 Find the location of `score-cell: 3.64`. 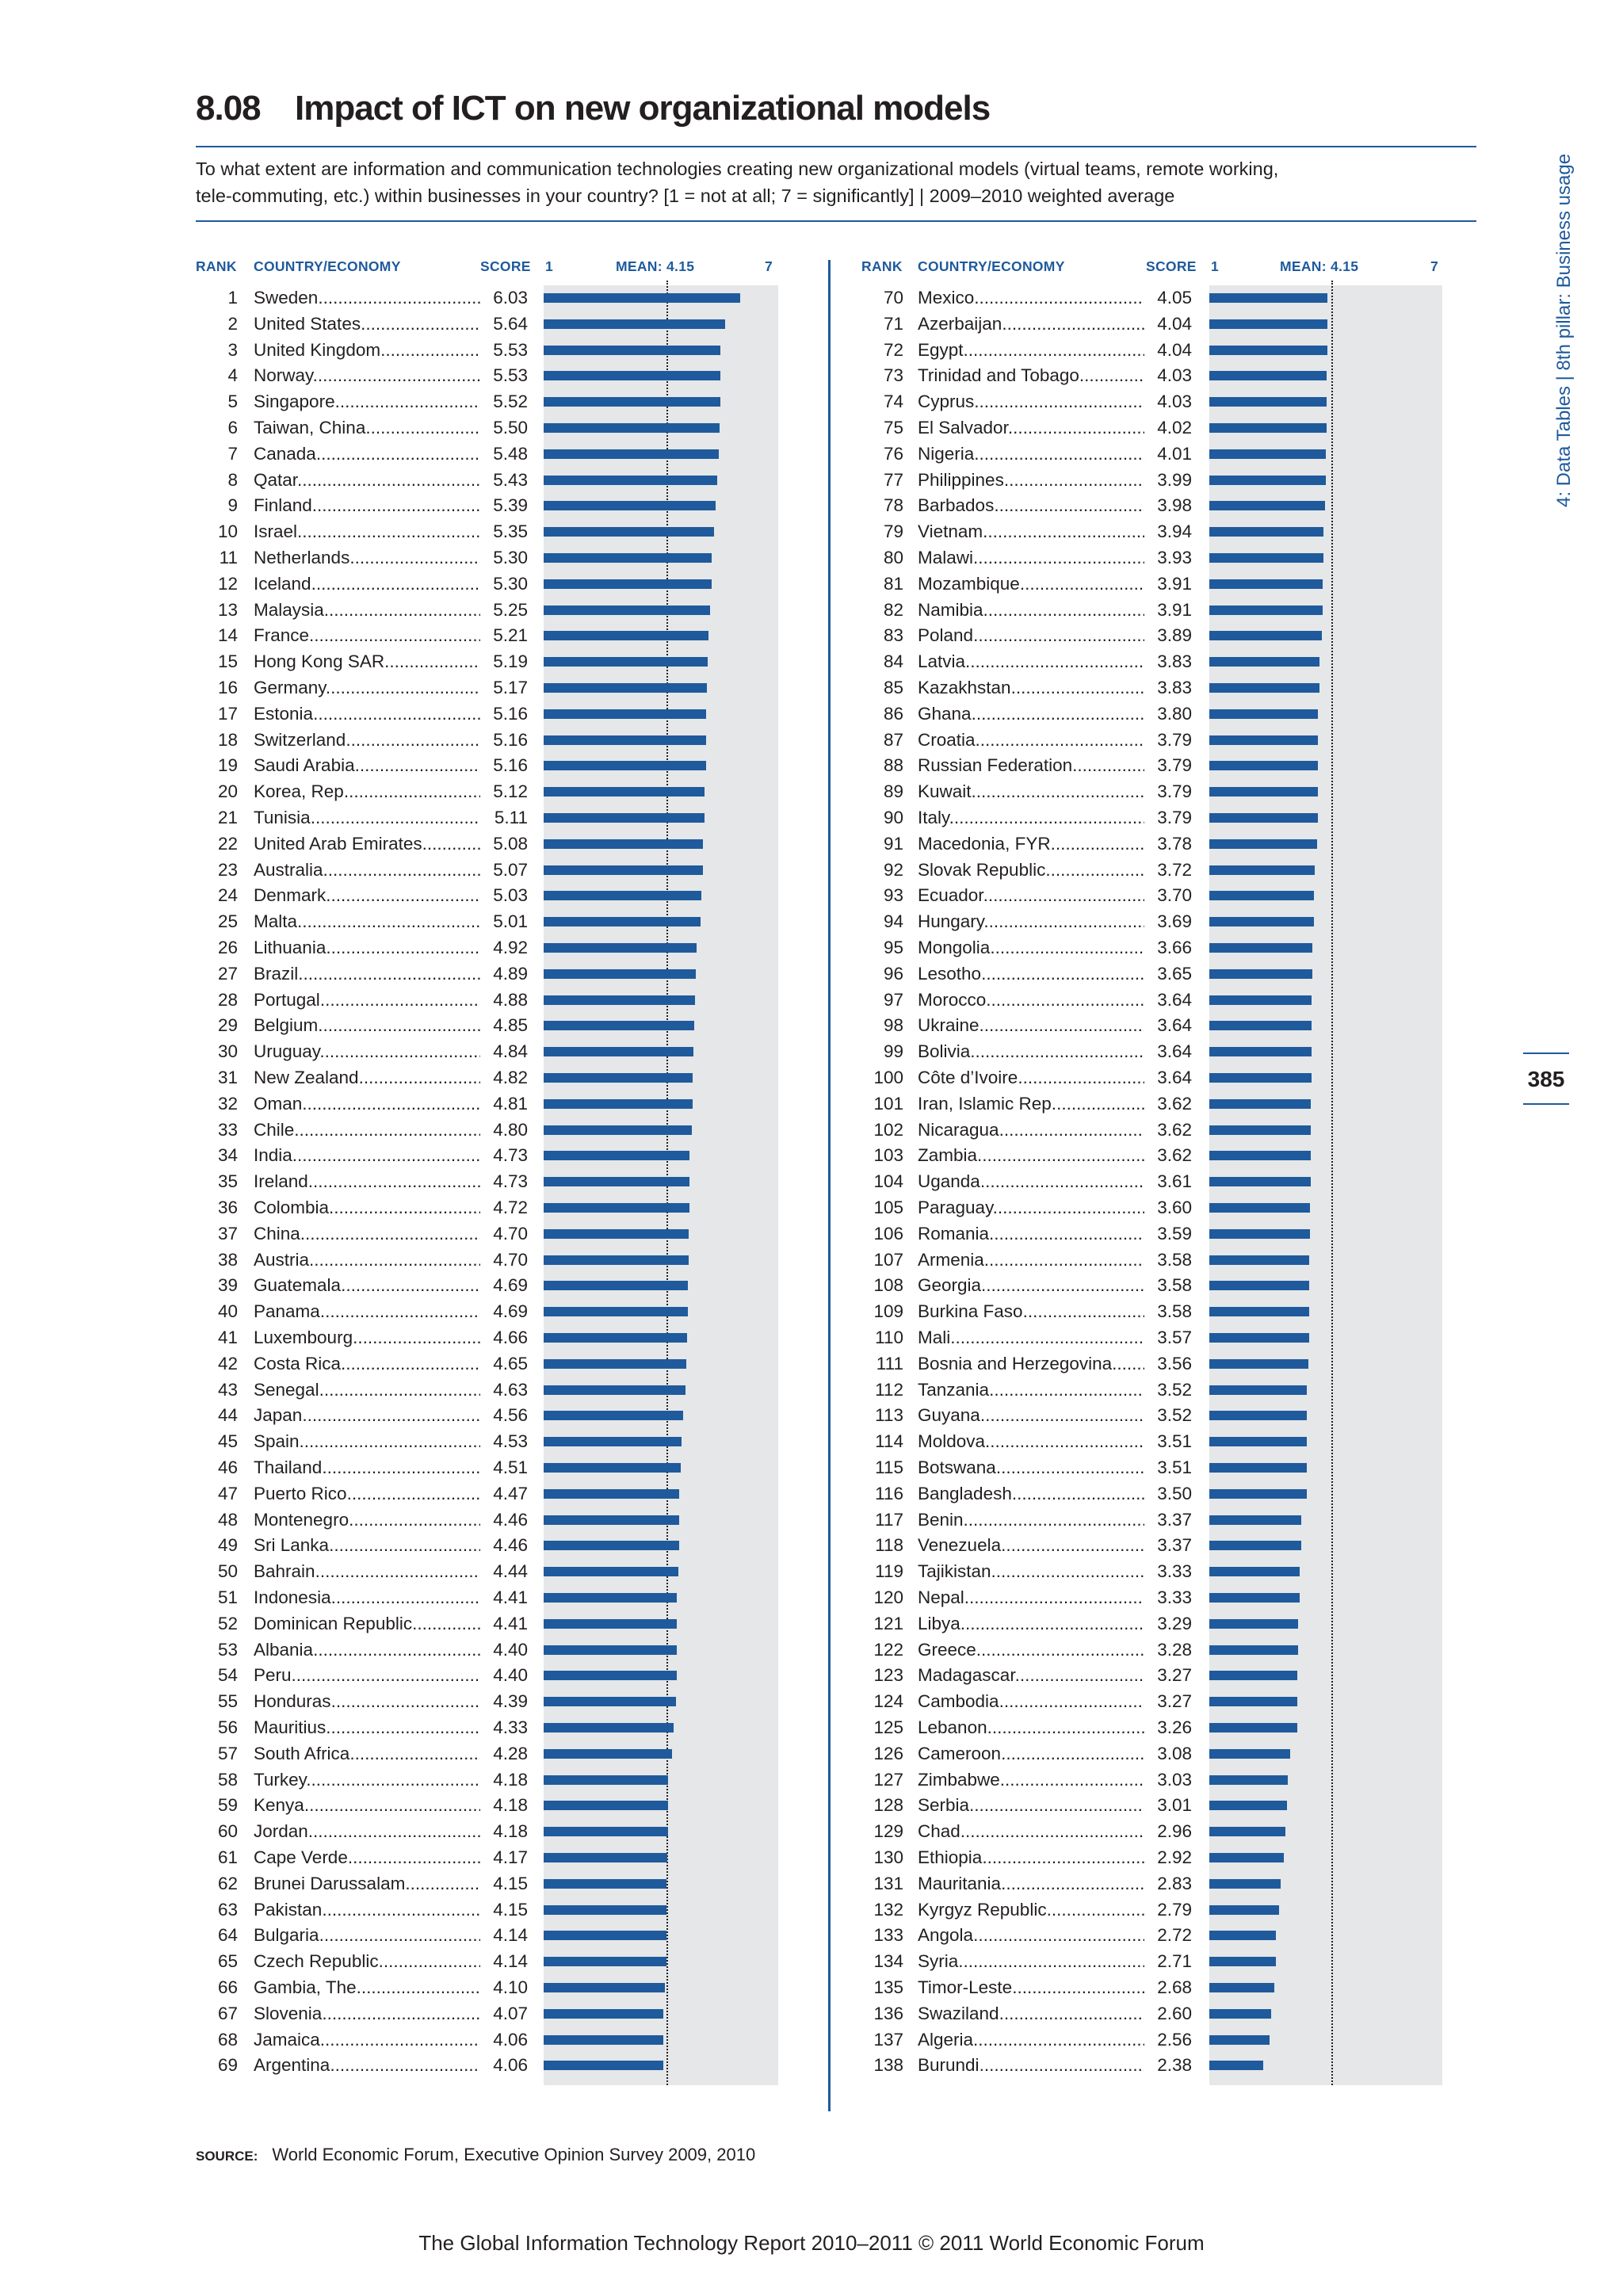

score-cell: 3.64 is located at coordinates (1168, 999).